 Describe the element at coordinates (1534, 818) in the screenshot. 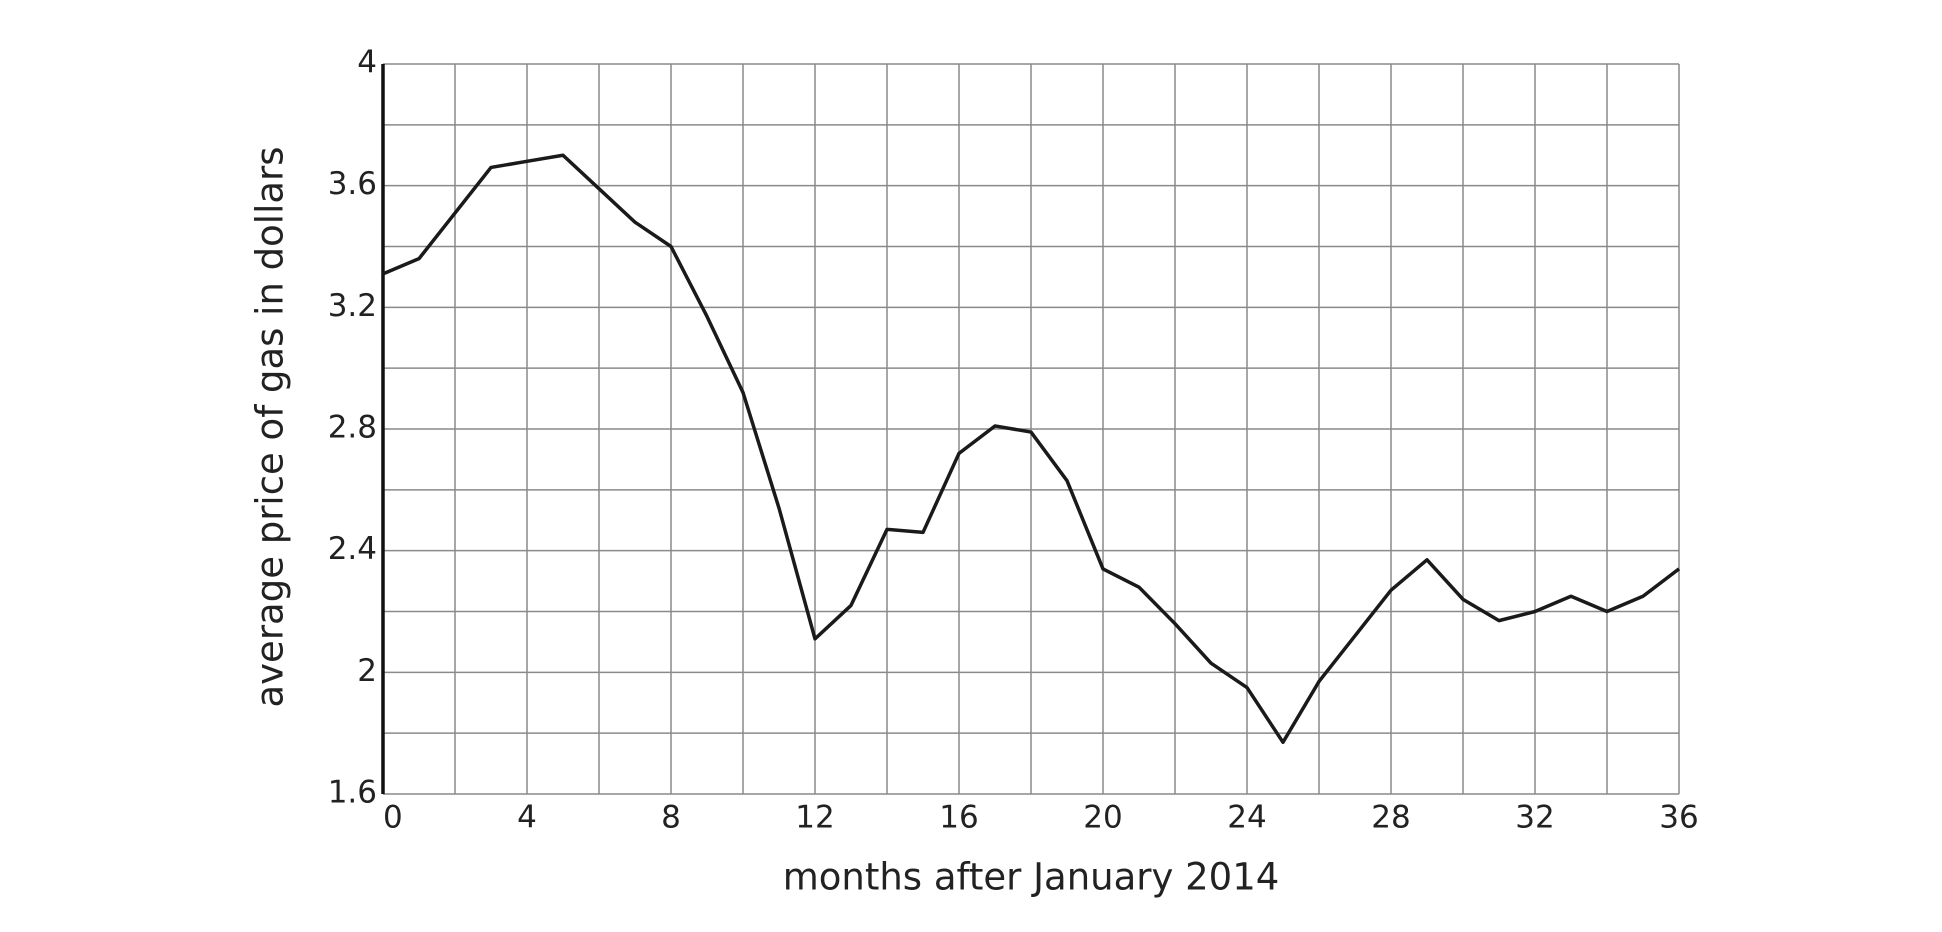

I see `x-tick-label: 32` at that location.